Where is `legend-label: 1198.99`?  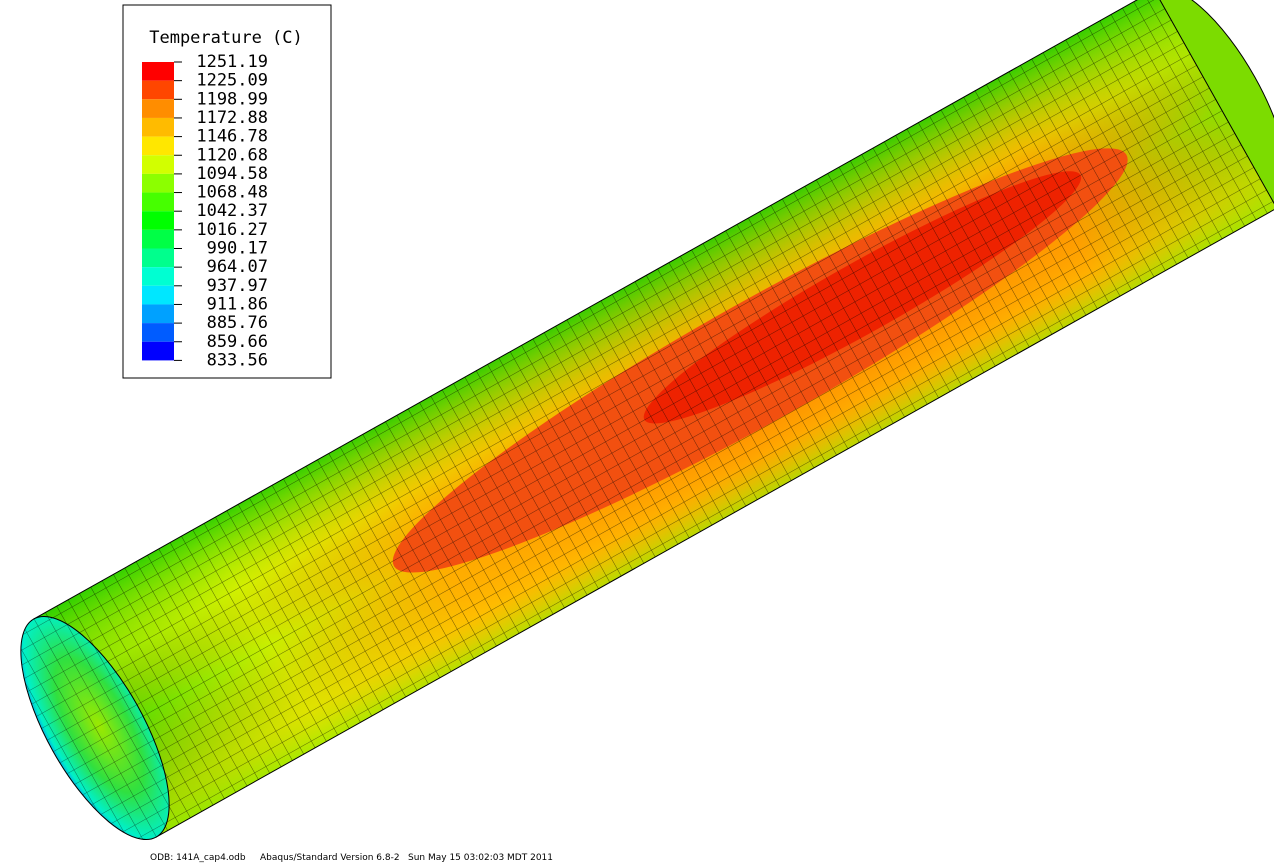 legend-label: 1198.99 is located at coordinates (232, 99).